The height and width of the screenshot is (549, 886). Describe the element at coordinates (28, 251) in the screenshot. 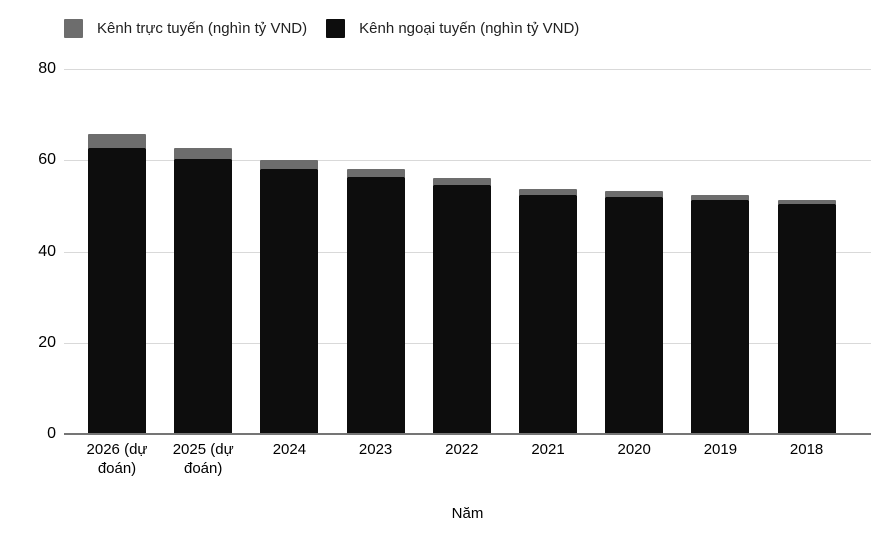

I see `y-axis-labels: 80 60 40 20 0` at that location.